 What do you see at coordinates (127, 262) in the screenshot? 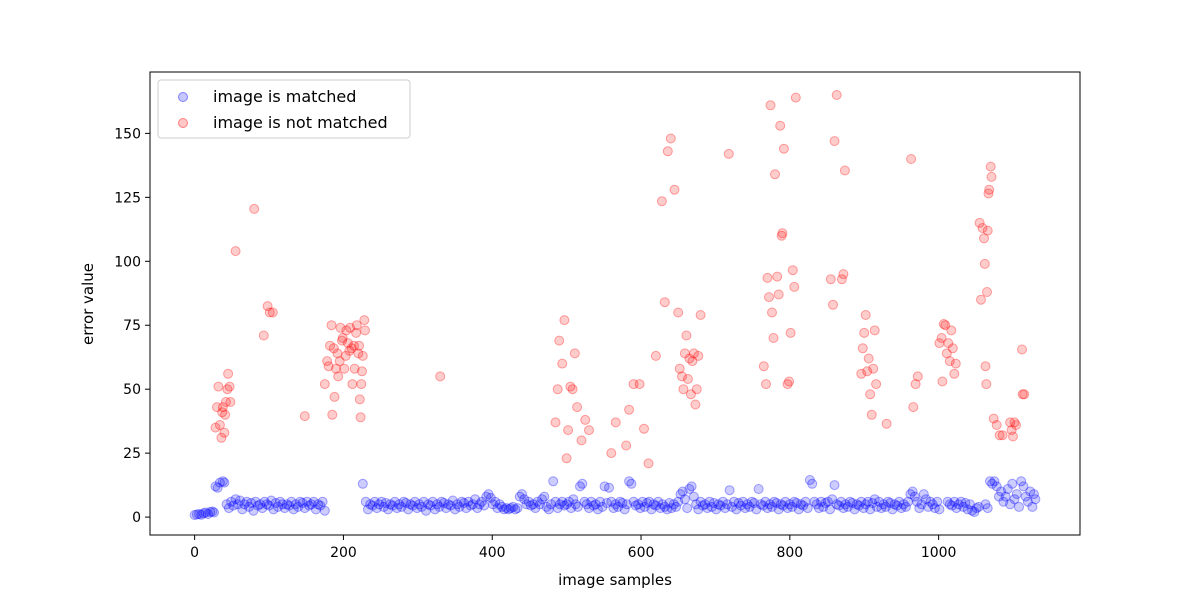
I see `y-tick-label: 100` at bounding box center [127, 262].